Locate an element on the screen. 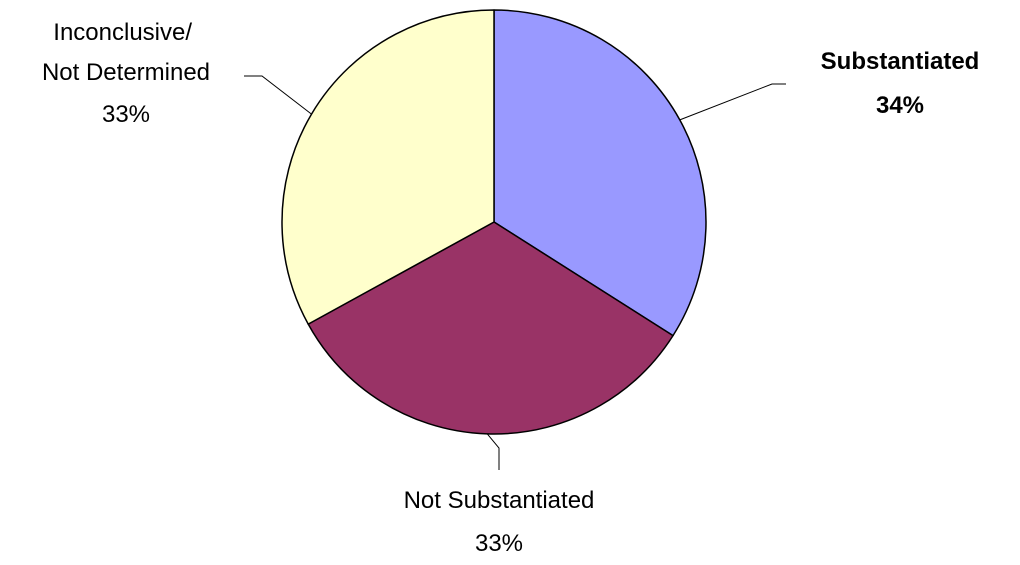 The image size is (1020, 565). slice-percent-substantiated: 34% is located at coordinates (900, 105).